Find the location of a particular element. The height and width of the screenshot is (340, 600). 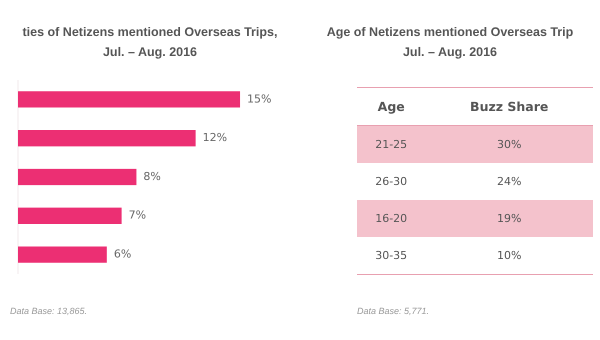

chart-subtitle: Jul. – Aug. 2016 is located at coordinates (150, 52).